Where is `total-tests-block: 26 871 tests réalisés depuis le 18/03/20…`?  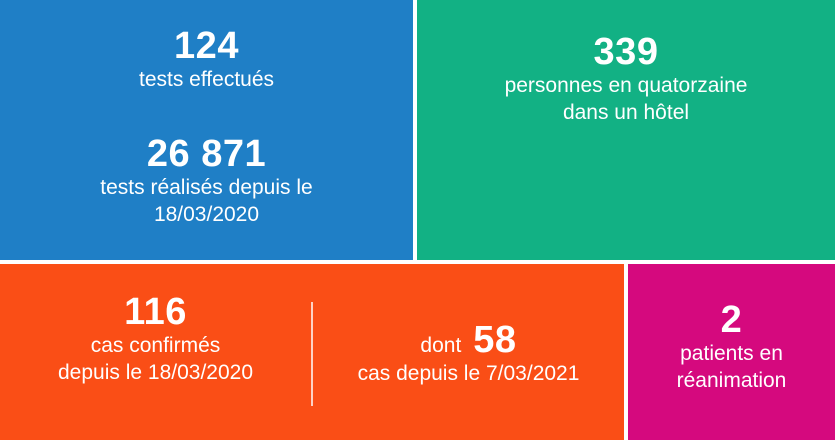 total-tests-block: 26 871 tests réalisés depuis le 18/03/20… is located at coordinates (206, 181).